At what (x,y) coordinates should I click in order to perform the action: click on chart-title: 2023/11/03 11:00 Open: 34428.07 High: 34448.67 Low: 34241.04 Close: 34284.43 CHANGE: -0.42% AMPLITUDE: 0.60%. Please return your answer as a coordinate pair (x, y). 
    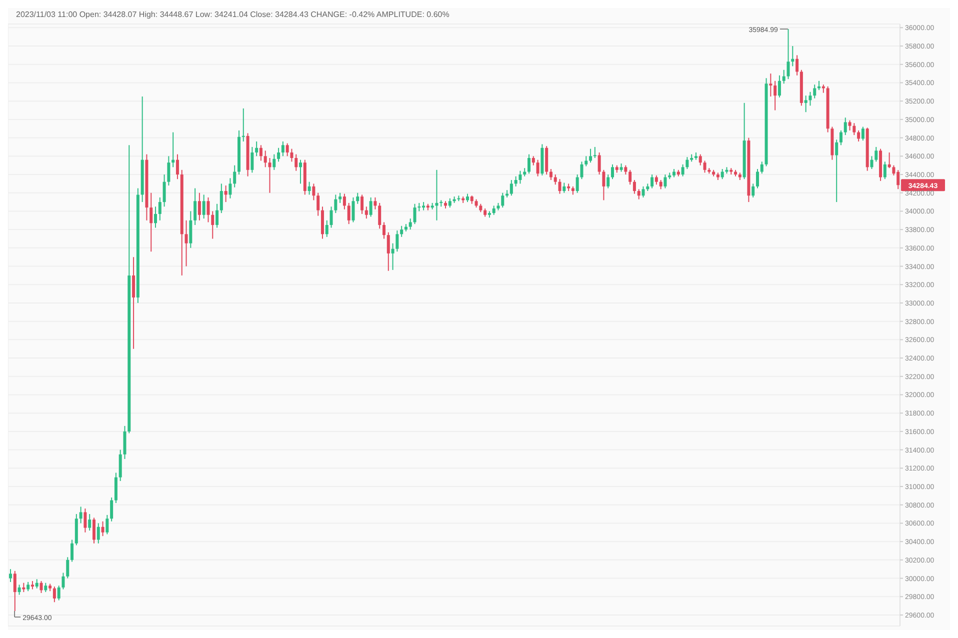
    Looking at the image, I should click on (233, 14).